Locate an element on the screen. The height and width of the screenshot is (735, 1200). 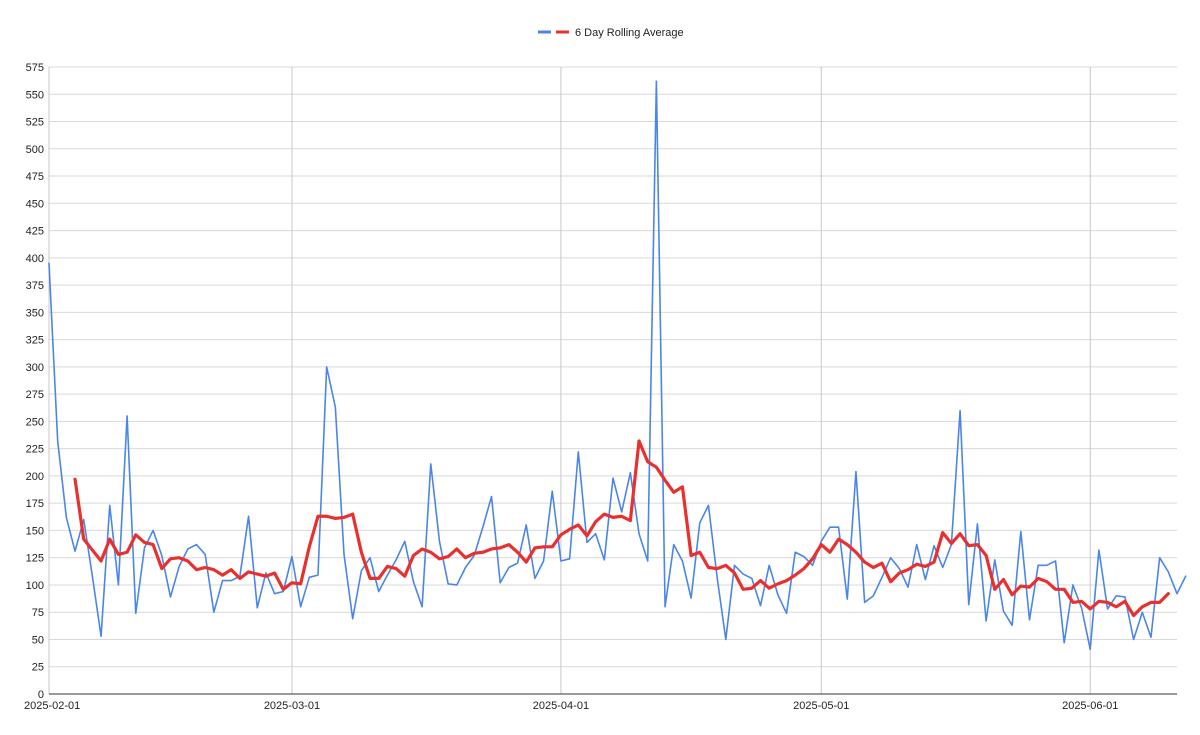
y-tick-label: 225 is located at coordinates (35, 450).